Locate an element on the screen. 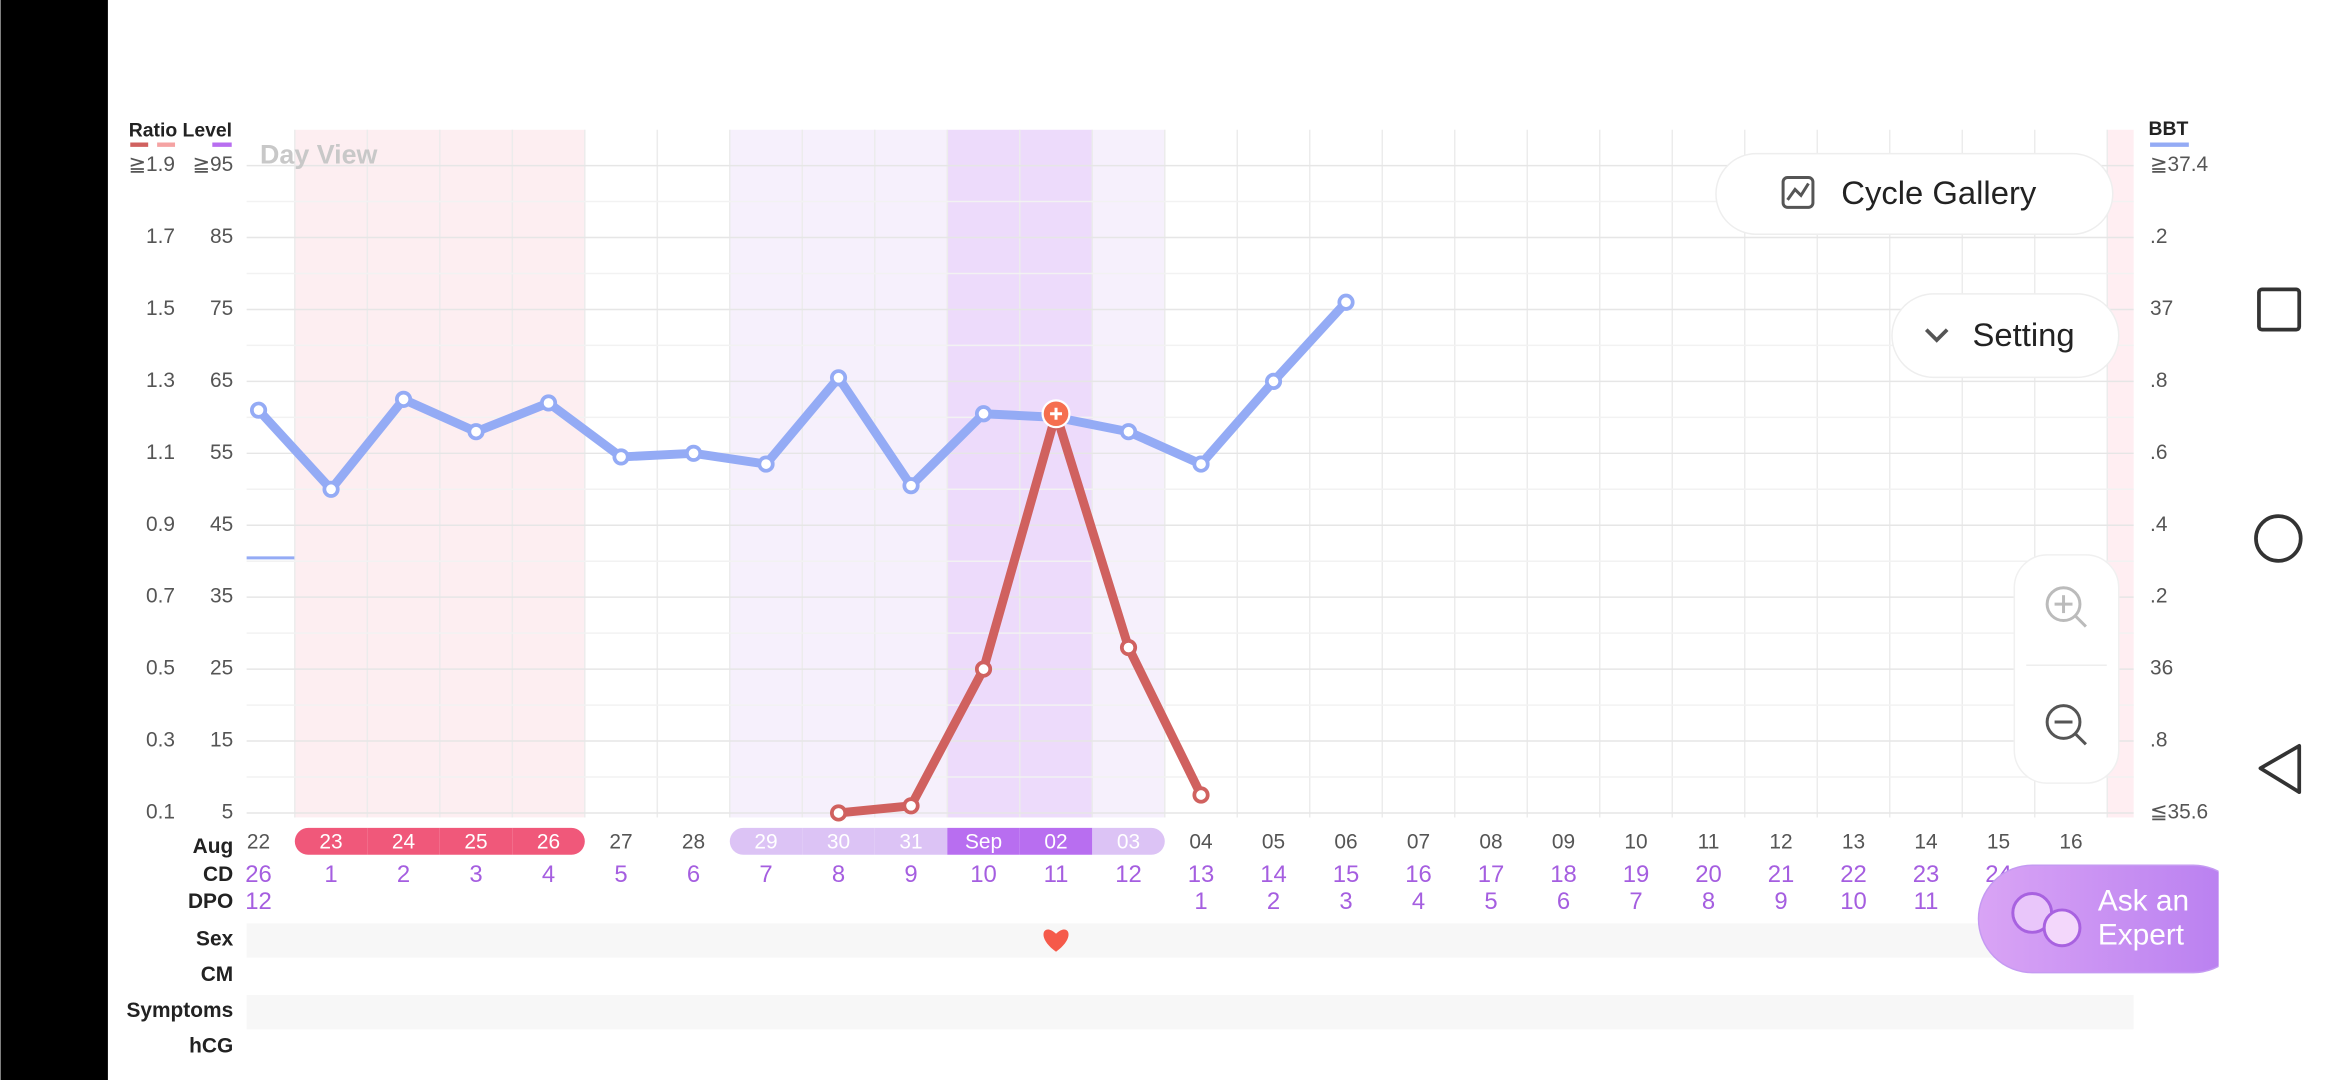 The width and height of the screenshot is (2340, 1080). x-tick-label: 29 is located at coordinates (765, 841).